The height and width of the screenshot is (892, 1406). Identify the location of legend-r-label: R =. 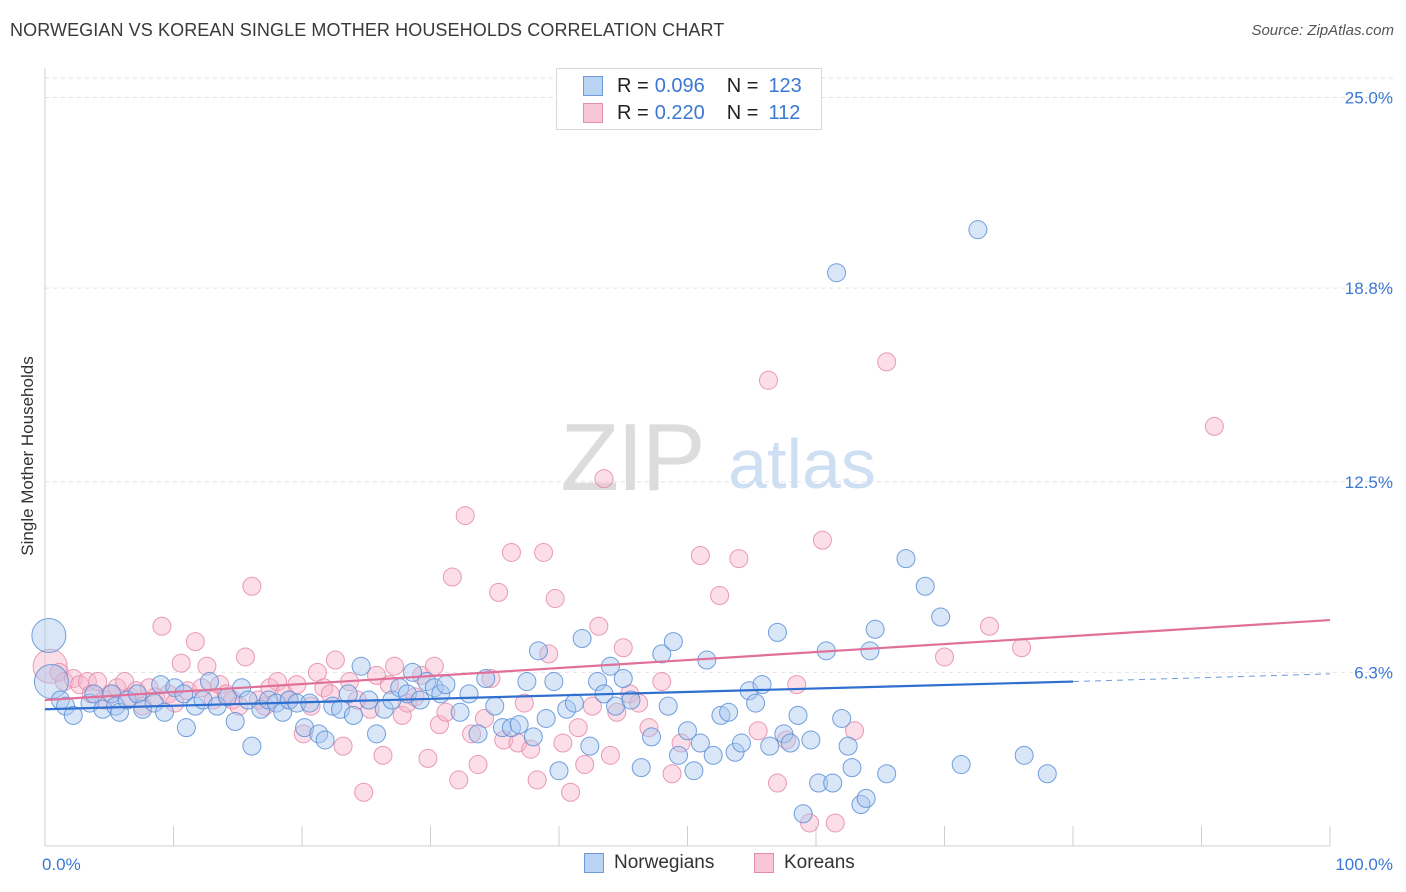
(633, 112).